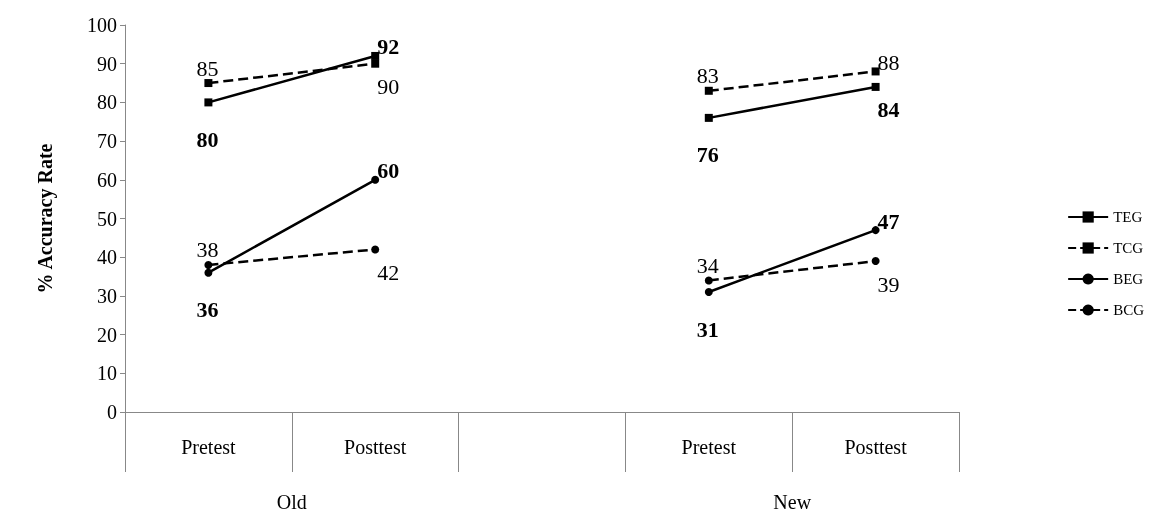 Image resolution: width=1159 pixels, height=527 pixels. I want to click on y-tick-label: 40, so click(107, 257).